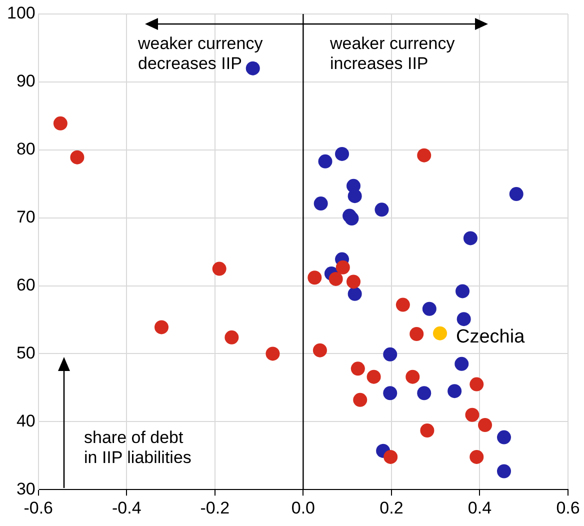  What do you see at coordinates (215, 508) in the screenshot?
I see `x-tick-label: -0.2` at bounding box center [215, 508].